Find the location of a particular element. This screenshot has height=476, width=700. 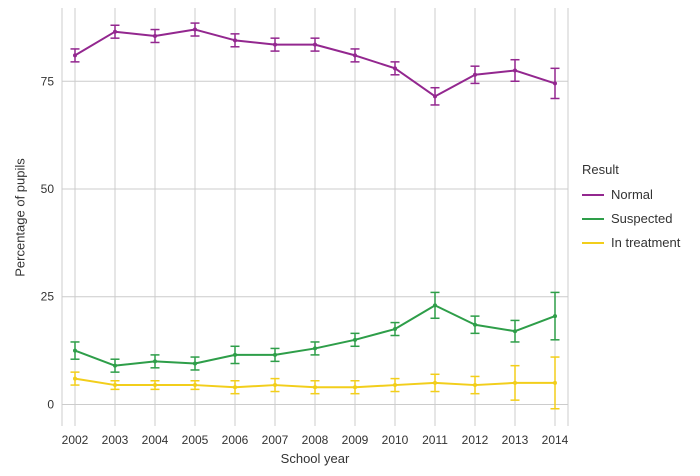

x-tick-label: 2014 is located at coordinates (555, 440).